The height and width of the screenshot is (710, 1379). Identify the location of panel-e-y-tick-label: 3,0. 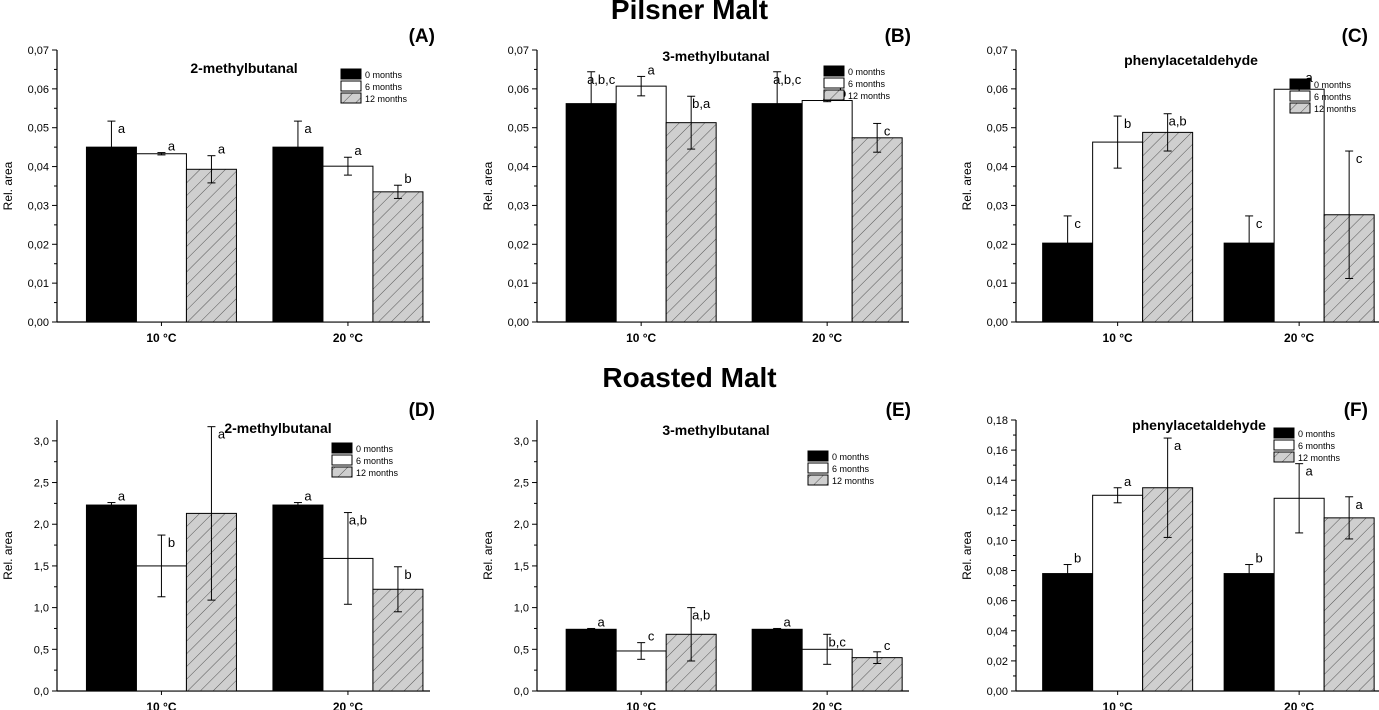
(521, 442).